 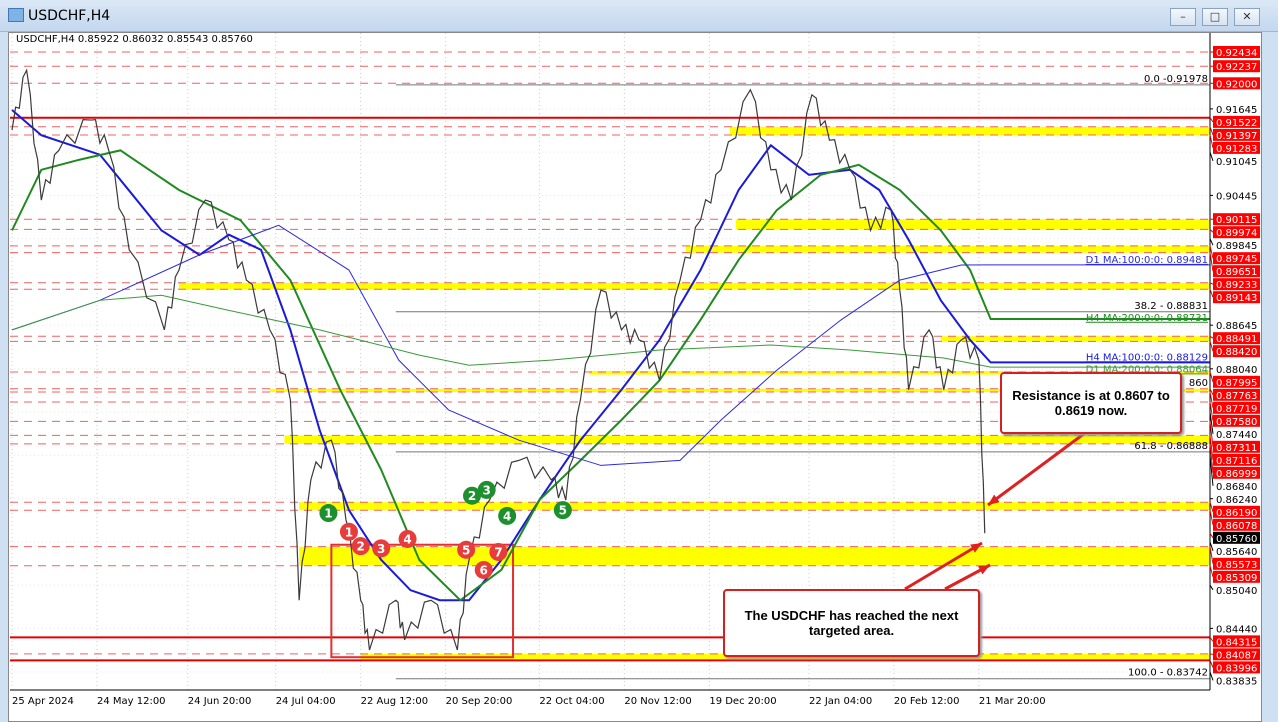 I want to click on x-tick-label: 22 Aug 12:00, so click(x=394, y=701).